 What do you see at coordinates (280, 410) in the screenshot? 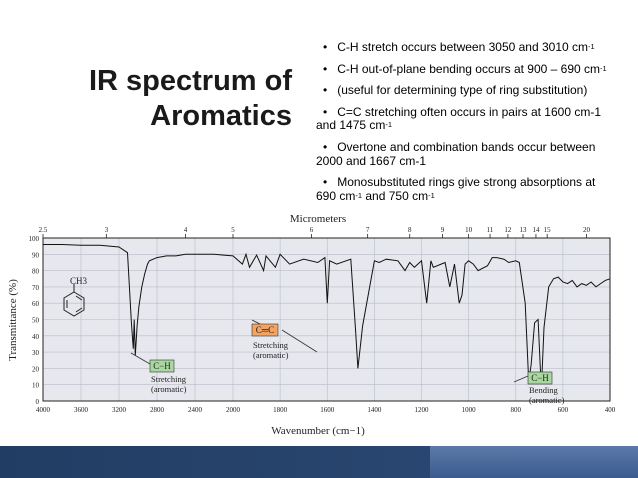
I see `x-tick-label: 1800` at bounding box center [280, 410].